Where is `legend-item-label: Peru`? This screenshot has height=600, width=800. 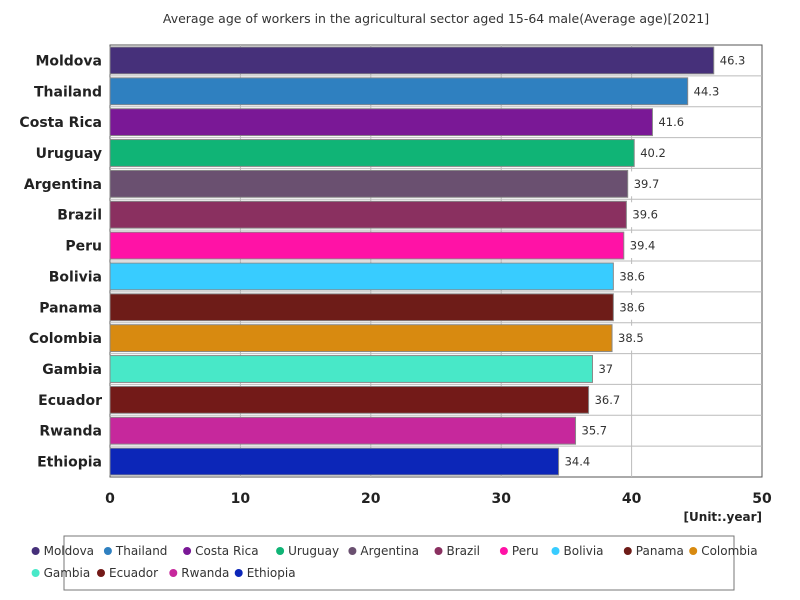
legend-item-label: Peru is located at coordinates (525, 551).